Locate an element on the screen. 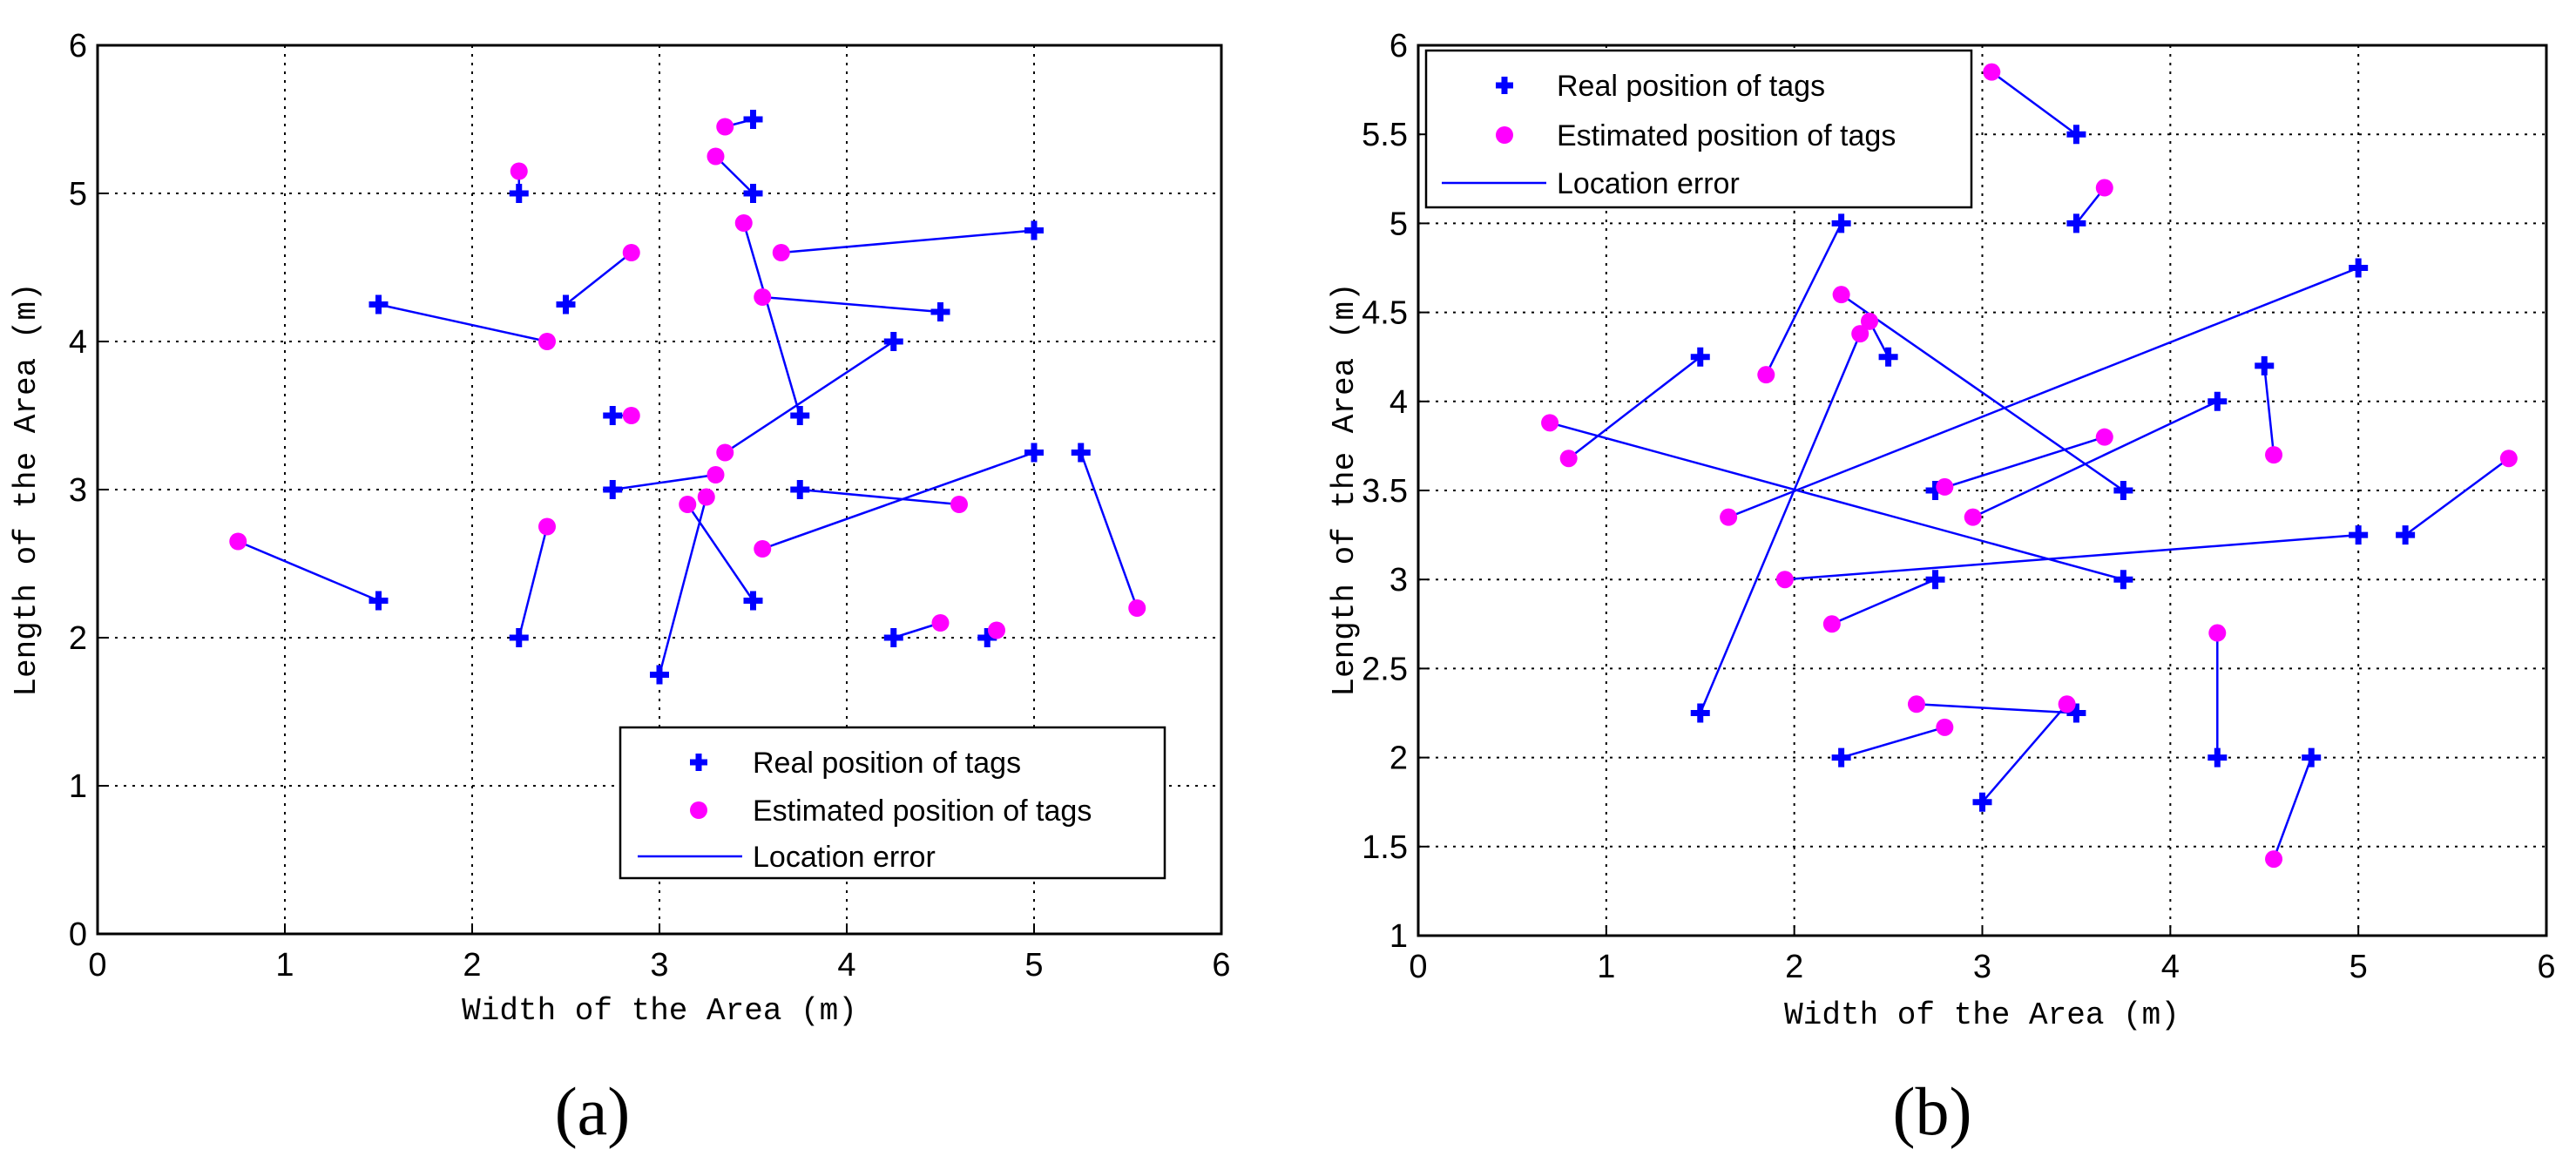 Image resolution: width=2576 pixels, height=1163 pixels. legend-label-real-b: Real position of tags is located at coordinates (1691, 86).